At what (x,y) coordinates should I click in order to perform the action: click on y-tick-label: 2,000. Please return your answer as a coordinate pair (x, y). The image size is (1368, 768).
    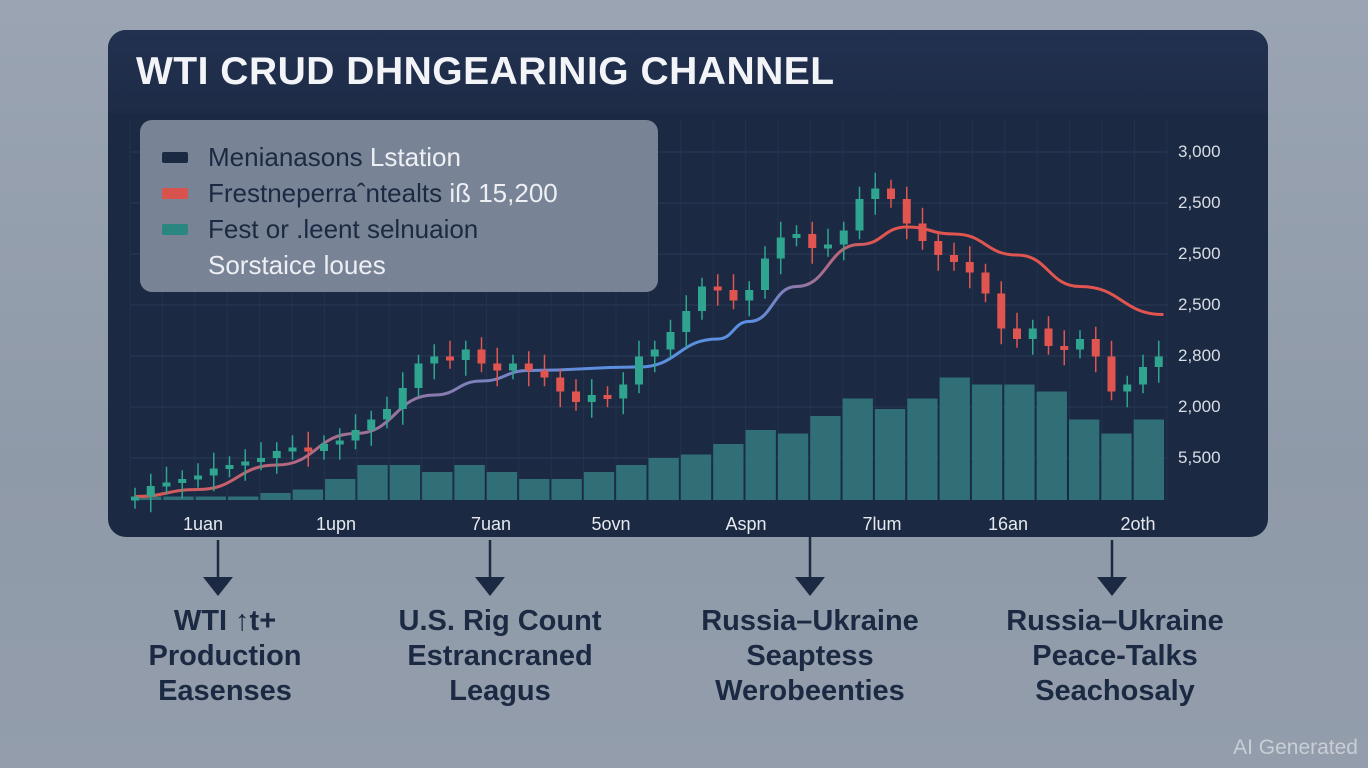
    Looking at the image, I should click on (1199, 406).